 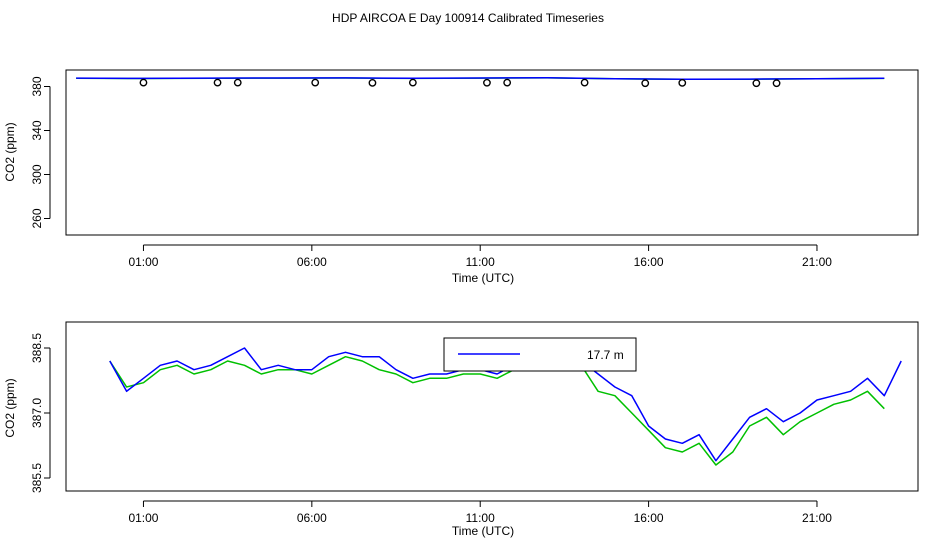 What do you see at coordinates (37, 478) in the screenshot?
I see `y-tick-label: 385.5` at bounding box center [37, 478].